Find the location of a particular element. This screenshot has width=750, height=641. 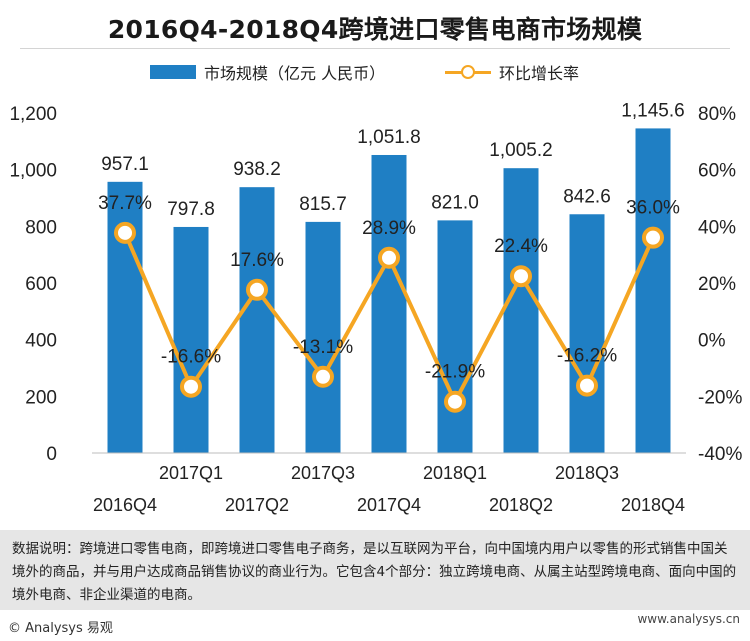

x-tick-label: 2017Q4 is located at coordinates (389, 505).